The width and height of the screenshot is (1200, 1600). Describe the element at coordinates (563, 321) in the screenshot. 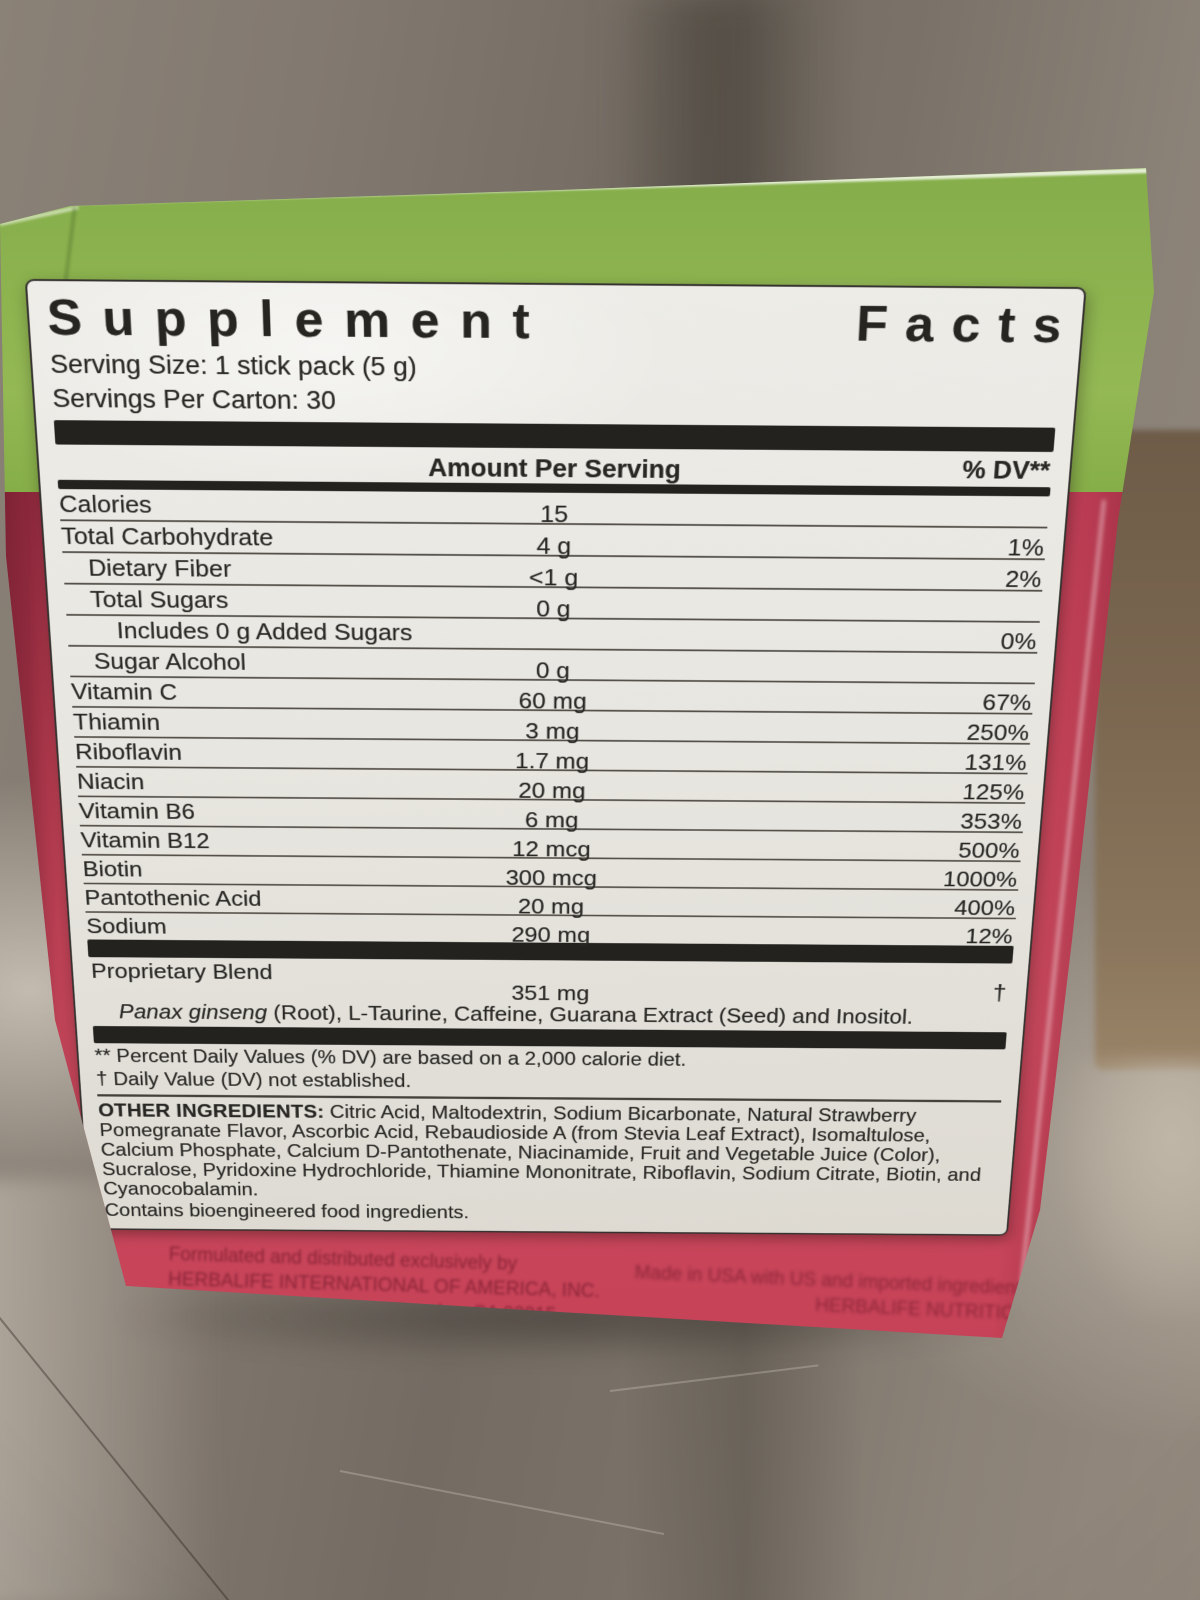

I see `label-title: Supplement Facts` at that location.